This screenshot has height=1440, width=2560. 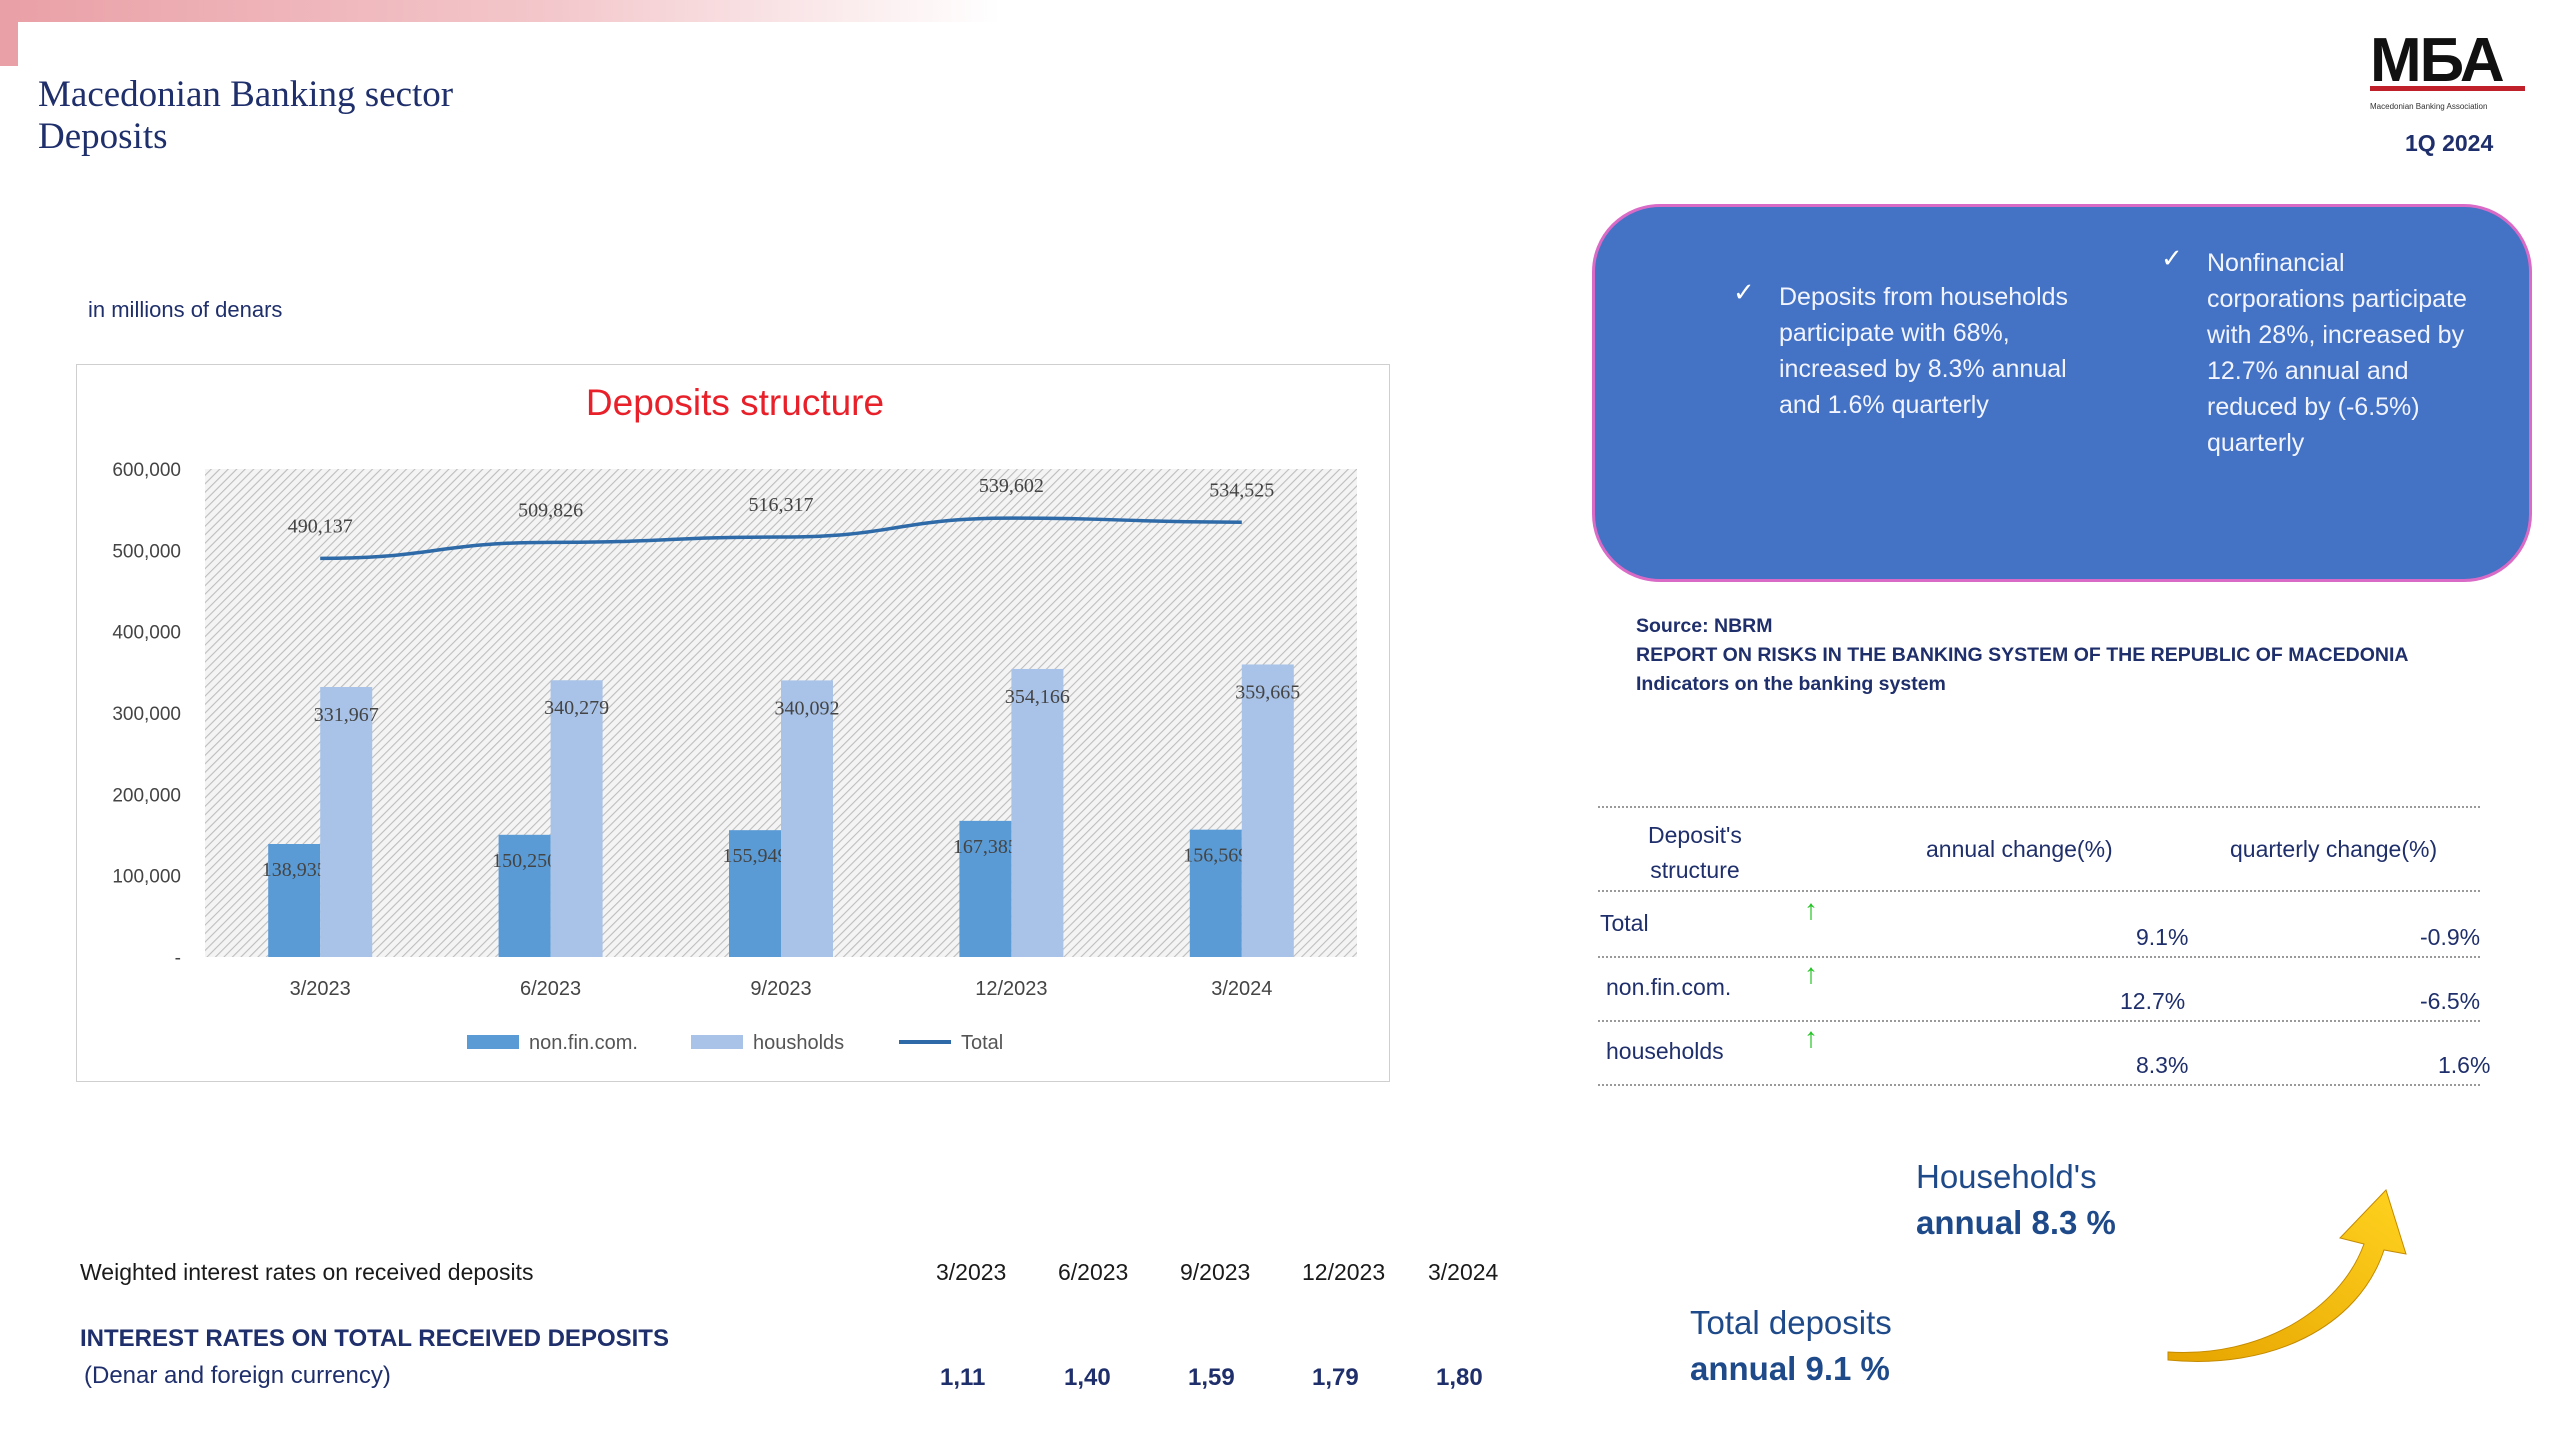 I want to click on header-structure-line1: Deposit's, so click(x=1695, y=835).